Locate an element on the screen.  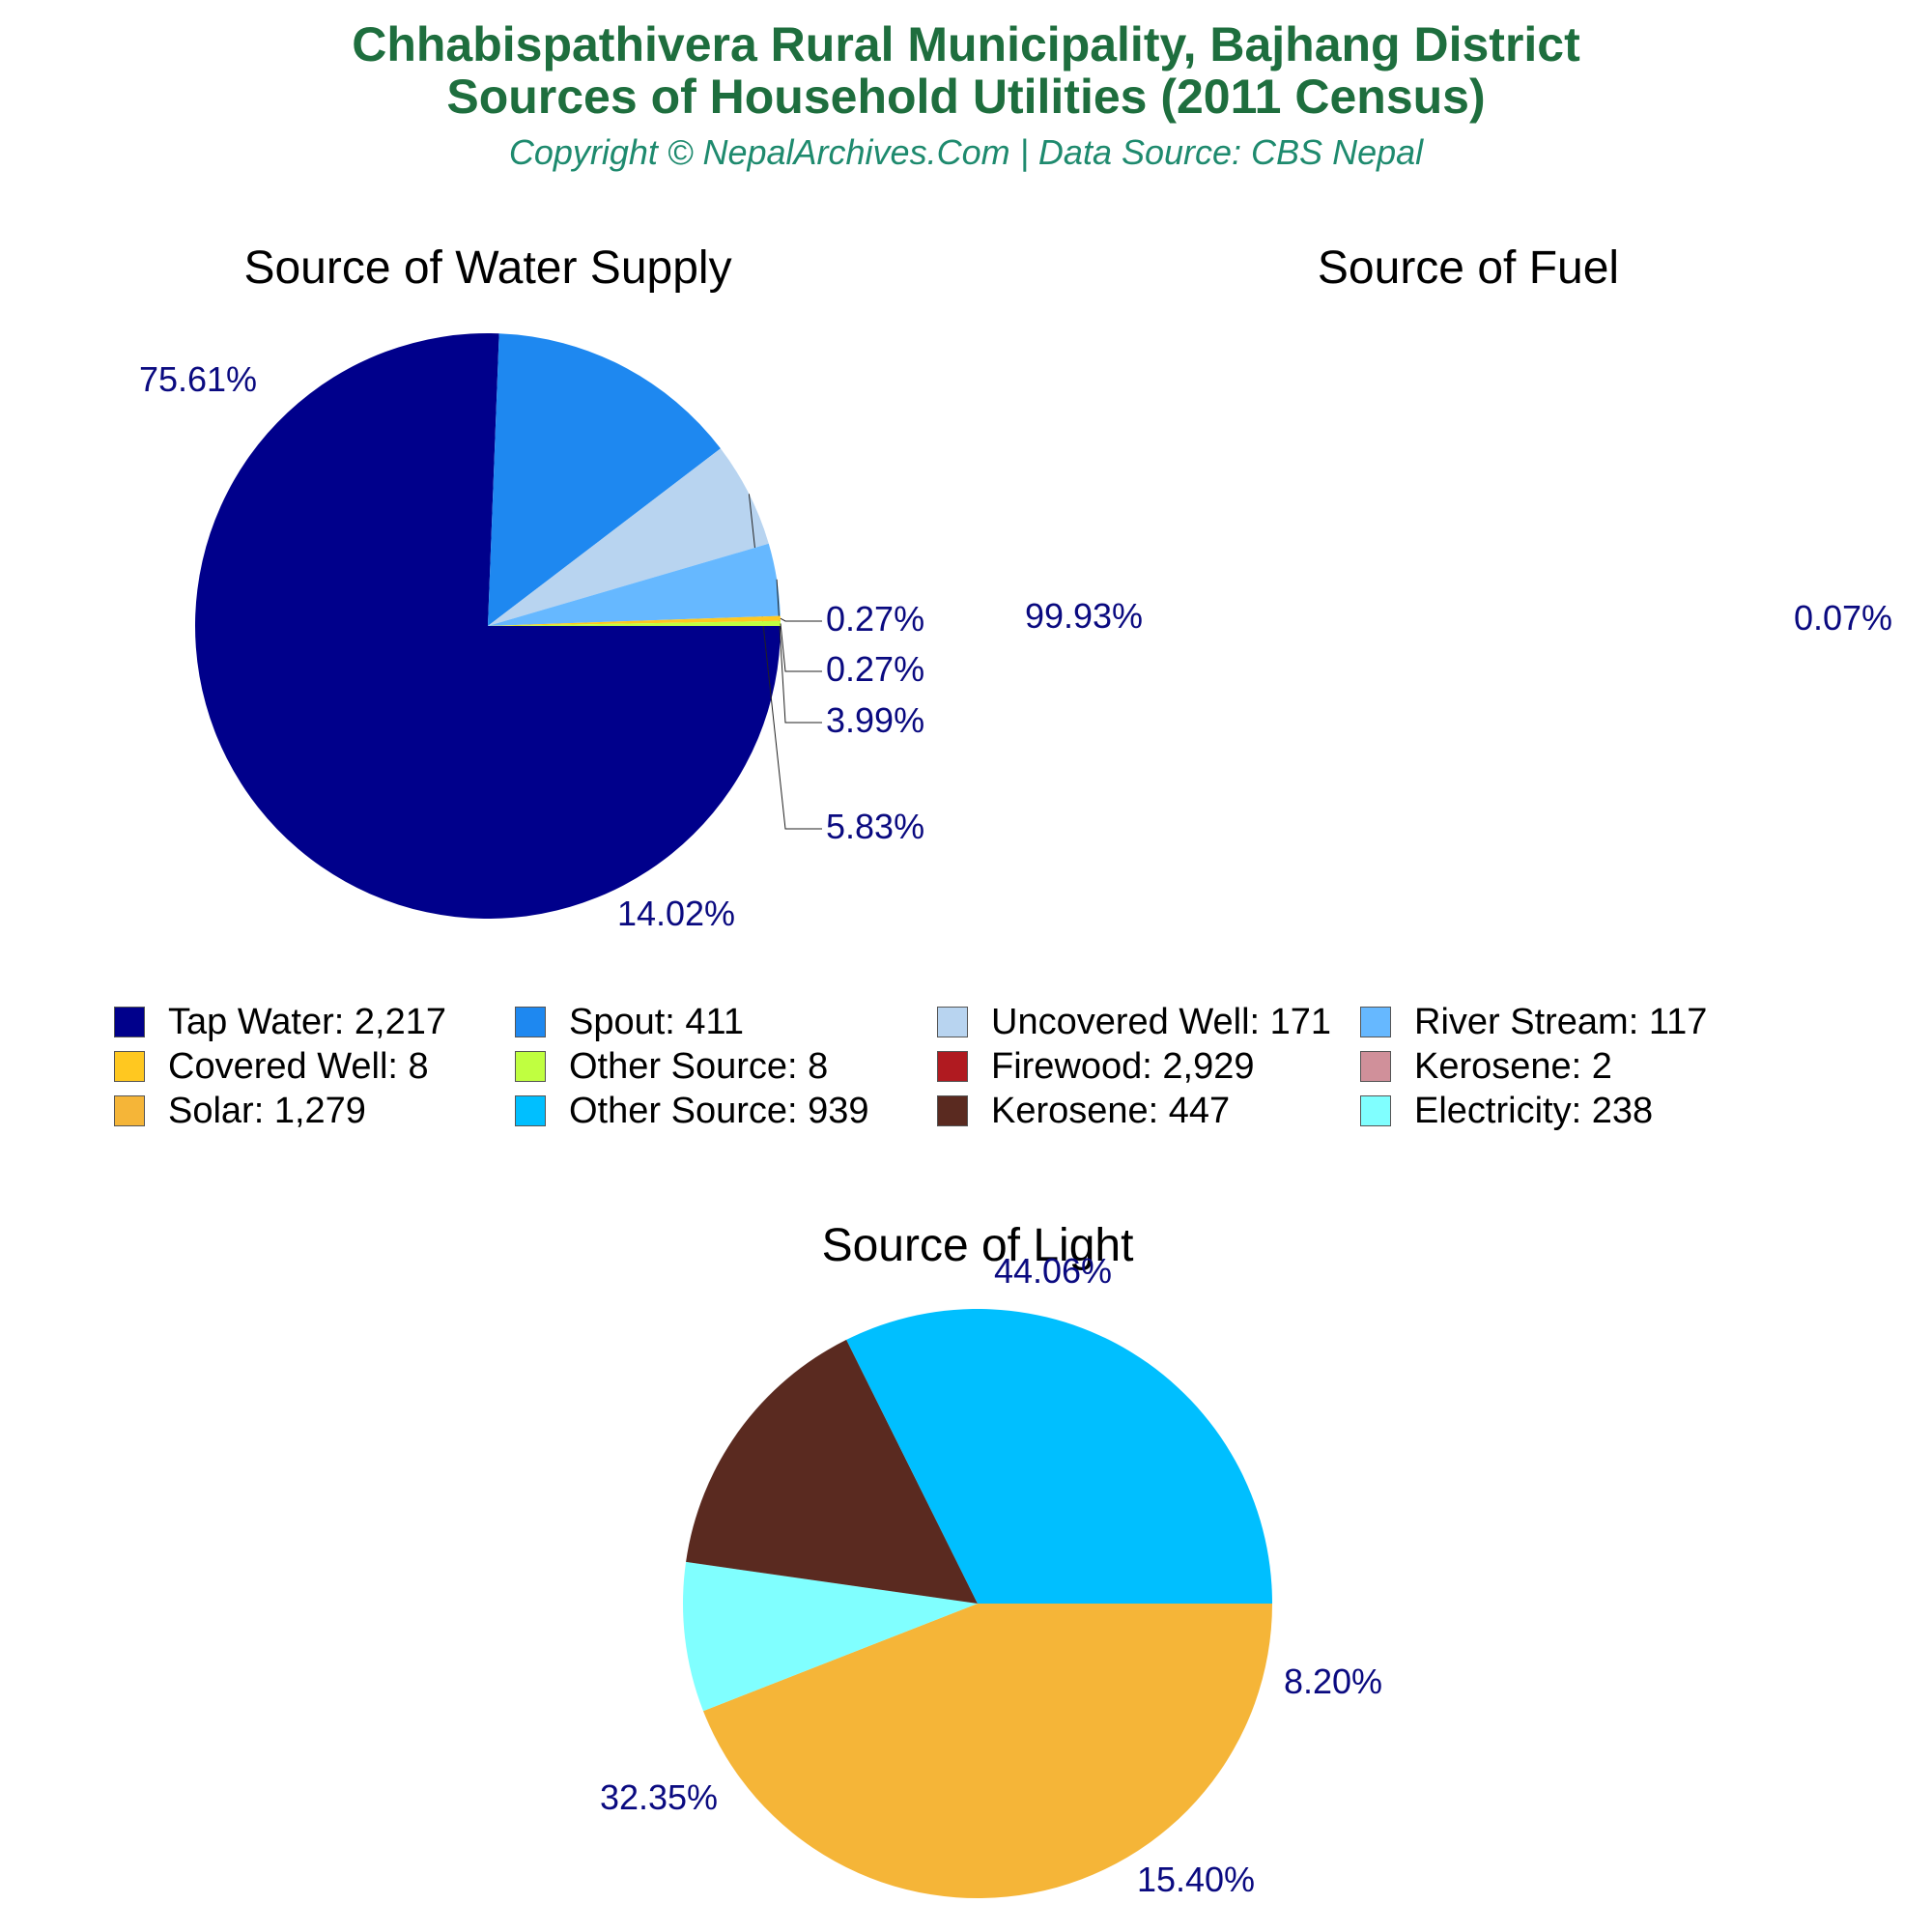
legend-label: Firewood: 2,929 is located at coordinates (1123, 1066).